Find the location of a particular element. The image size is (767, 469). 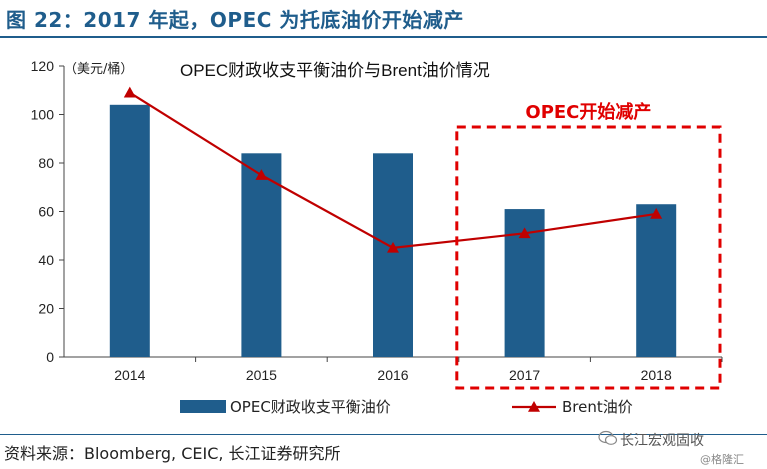

chart-title: OPEC财政收支平衡油价与Brent油价情况 is located at coordinates (335, 70).